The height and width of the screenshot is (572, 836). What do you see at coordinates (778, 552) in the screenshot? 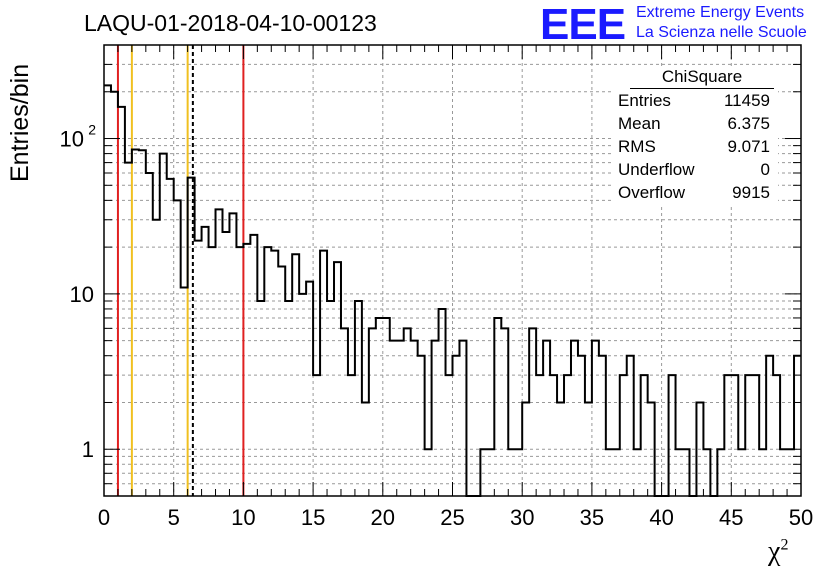
I see `x-axis-label: χ2` at bounding box center [778, 552].